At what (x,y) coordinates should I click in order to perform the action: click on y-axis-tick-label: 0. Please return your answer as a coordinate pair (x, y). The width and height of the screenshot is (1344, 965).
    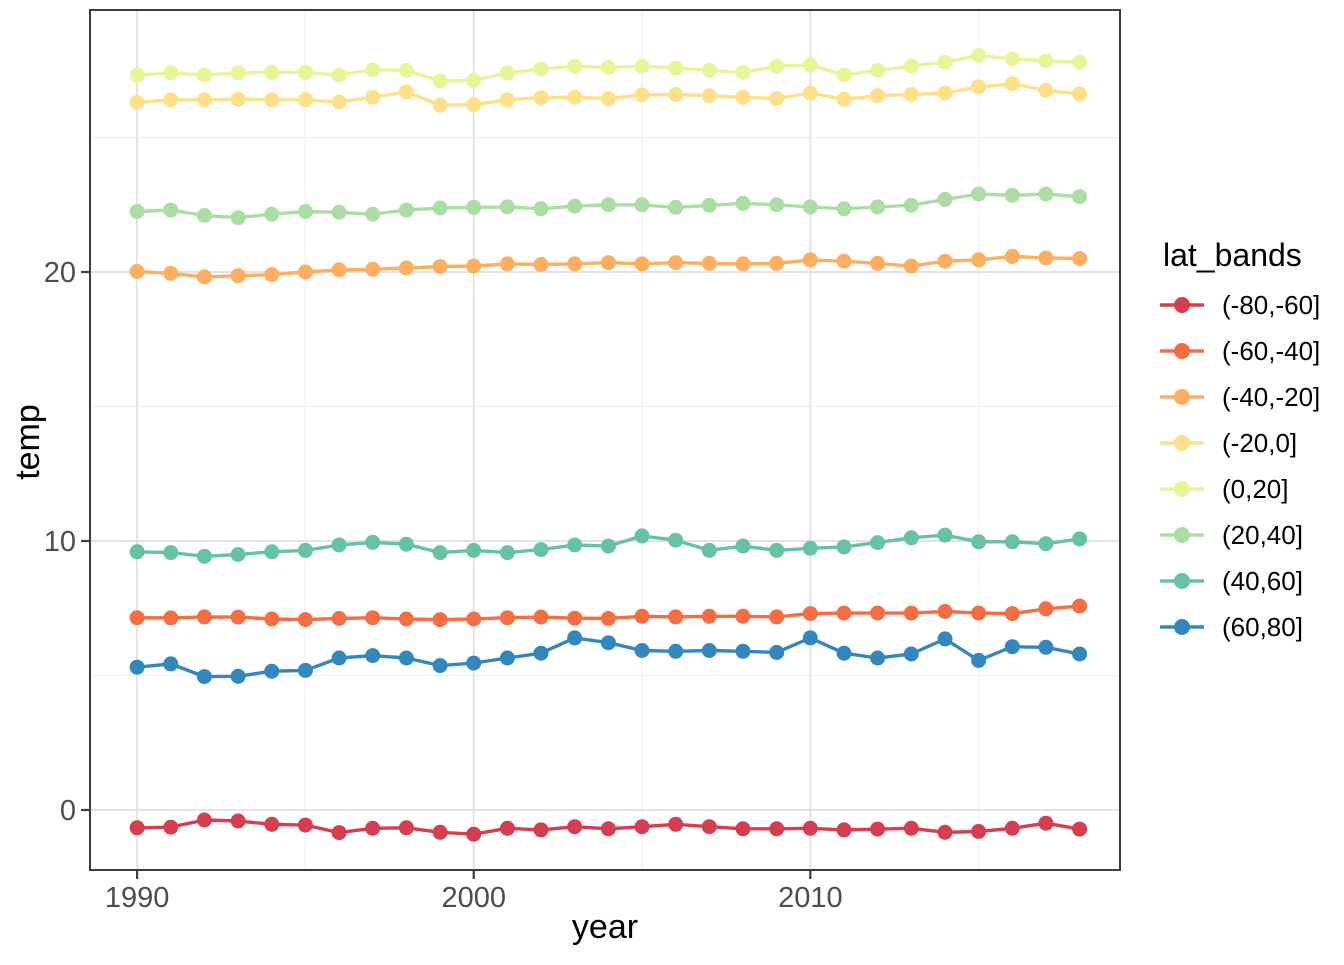
    Looking at the image, I should click on (68, 811).